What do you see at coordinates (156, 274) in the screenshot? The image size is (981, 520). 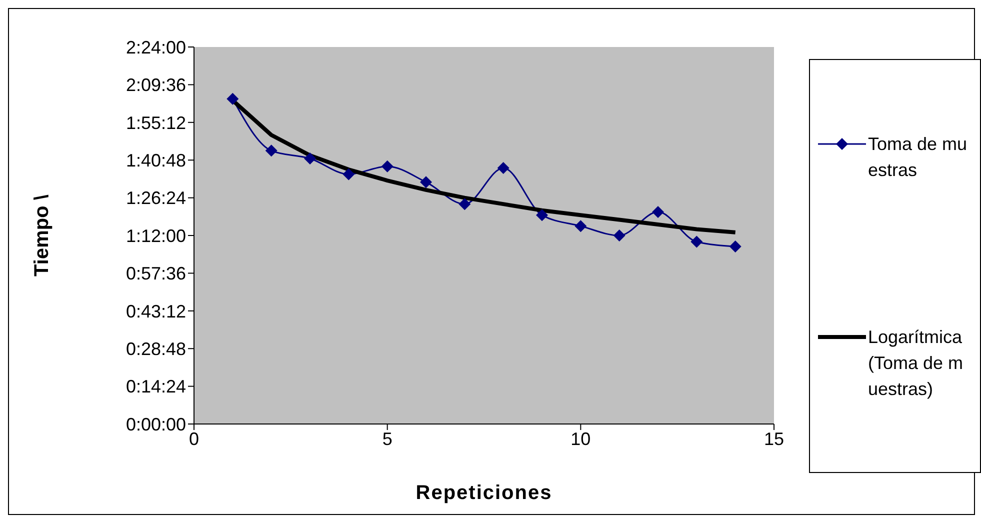 I see `y-tick-label: 0:57:36` at bounding box center [156, 274].